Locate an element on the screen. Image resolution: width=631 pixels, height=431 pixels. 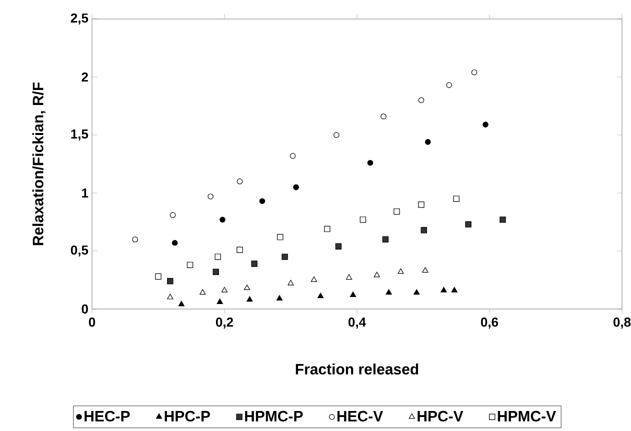
legend-label: HPMC-P is located at coordinates (274, 416).